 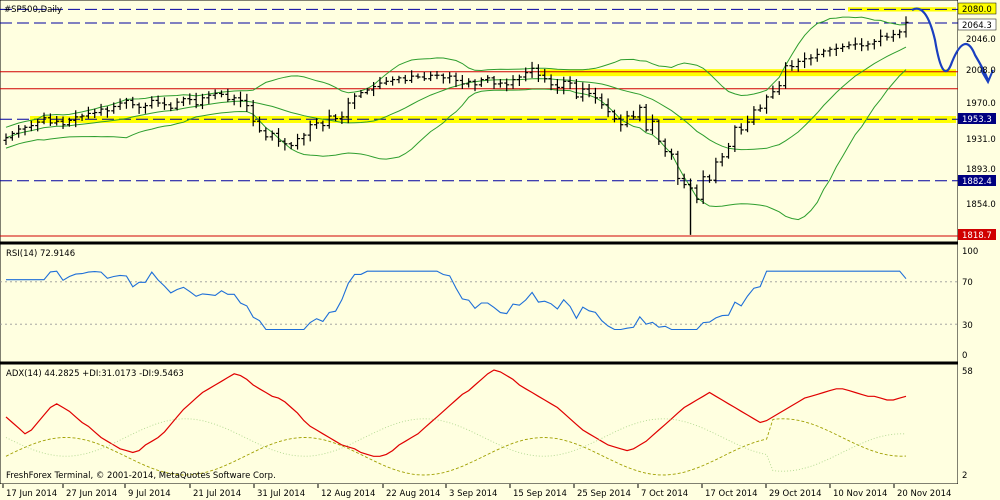 What do you see at coordinates (795, 494) in the screenshot?
I see `date-tick-label: 29 Oct 2014` at bounding box center [795, 494].